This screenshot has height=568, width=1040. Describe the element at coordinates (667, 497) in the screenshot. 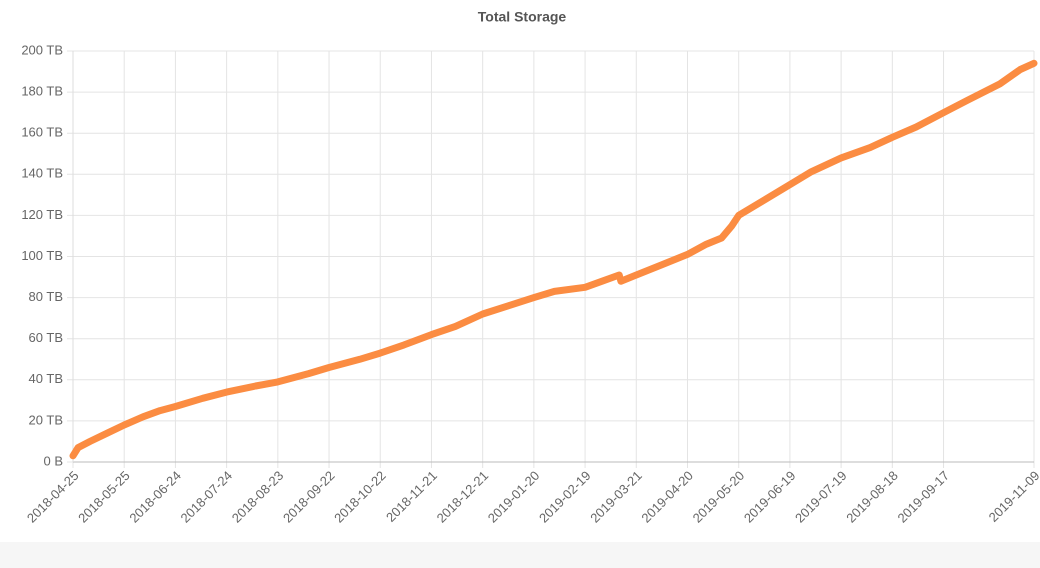

I see `x-tick-label: 2019-04-20` at that location.